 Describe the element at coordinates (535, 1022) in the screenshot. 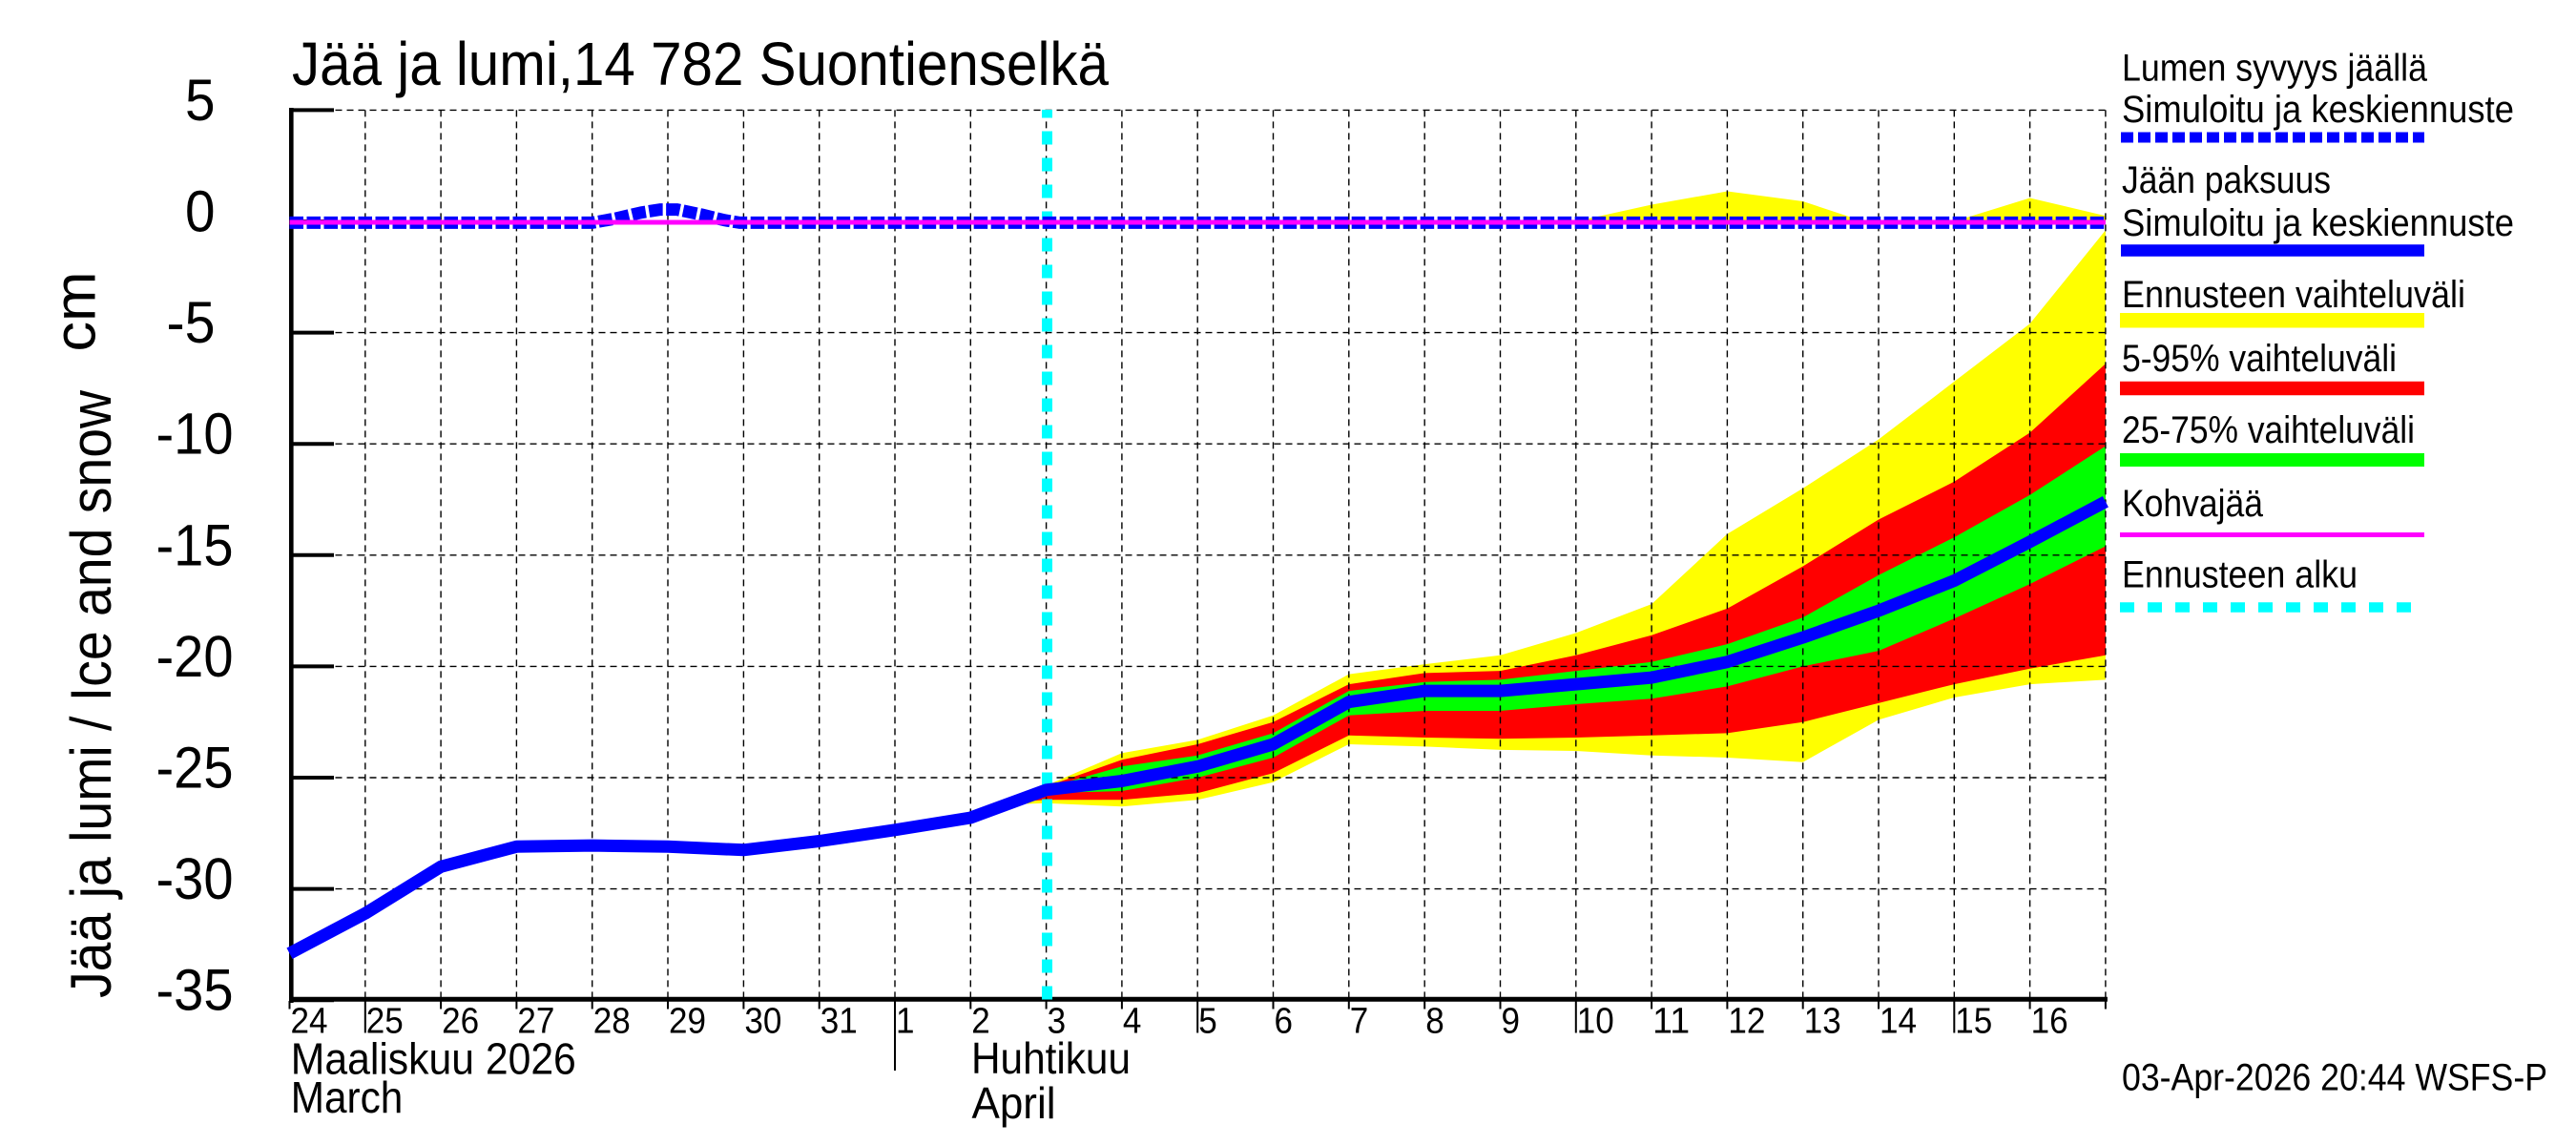

I see `svg-text: 27` at that location.